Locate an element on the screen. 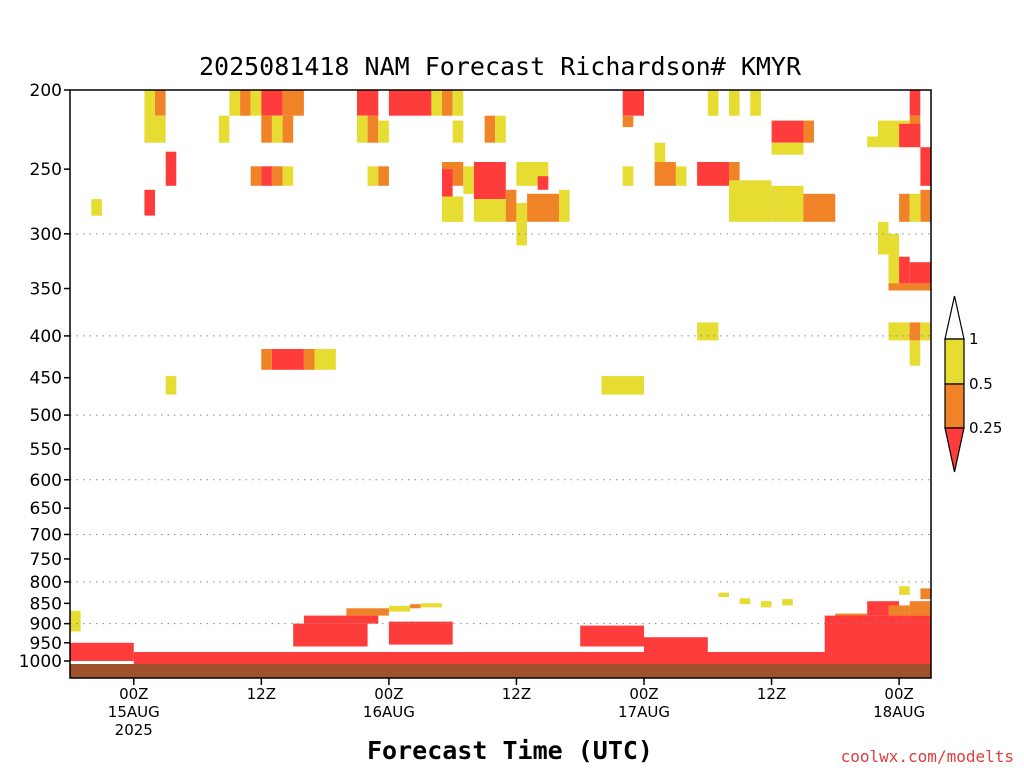 This screenshot has height=768, width=1024. y-tick-label: 200 is located at coordinates (46, 91).